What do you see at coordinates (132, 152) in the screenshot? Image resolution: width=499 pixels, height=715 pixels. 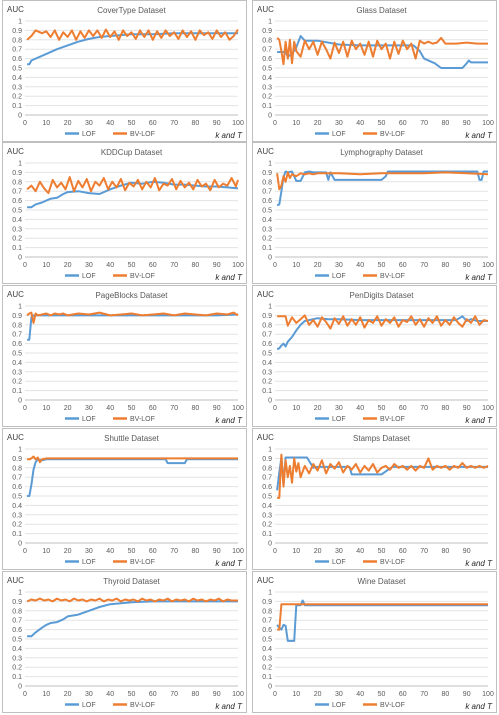 I see `chart-title: KDDCup Dataset` at bounding box center [132, 152].